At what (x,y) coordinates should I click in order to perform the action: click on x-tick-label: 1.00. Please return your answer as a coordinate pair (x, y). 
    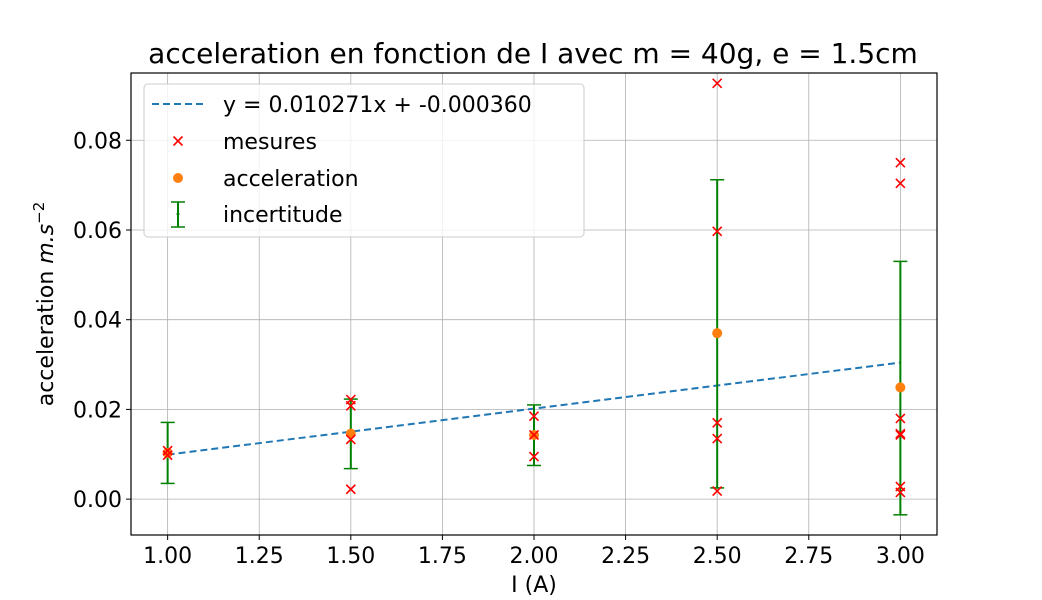
    Looking at the image, I should click on (167, 556).